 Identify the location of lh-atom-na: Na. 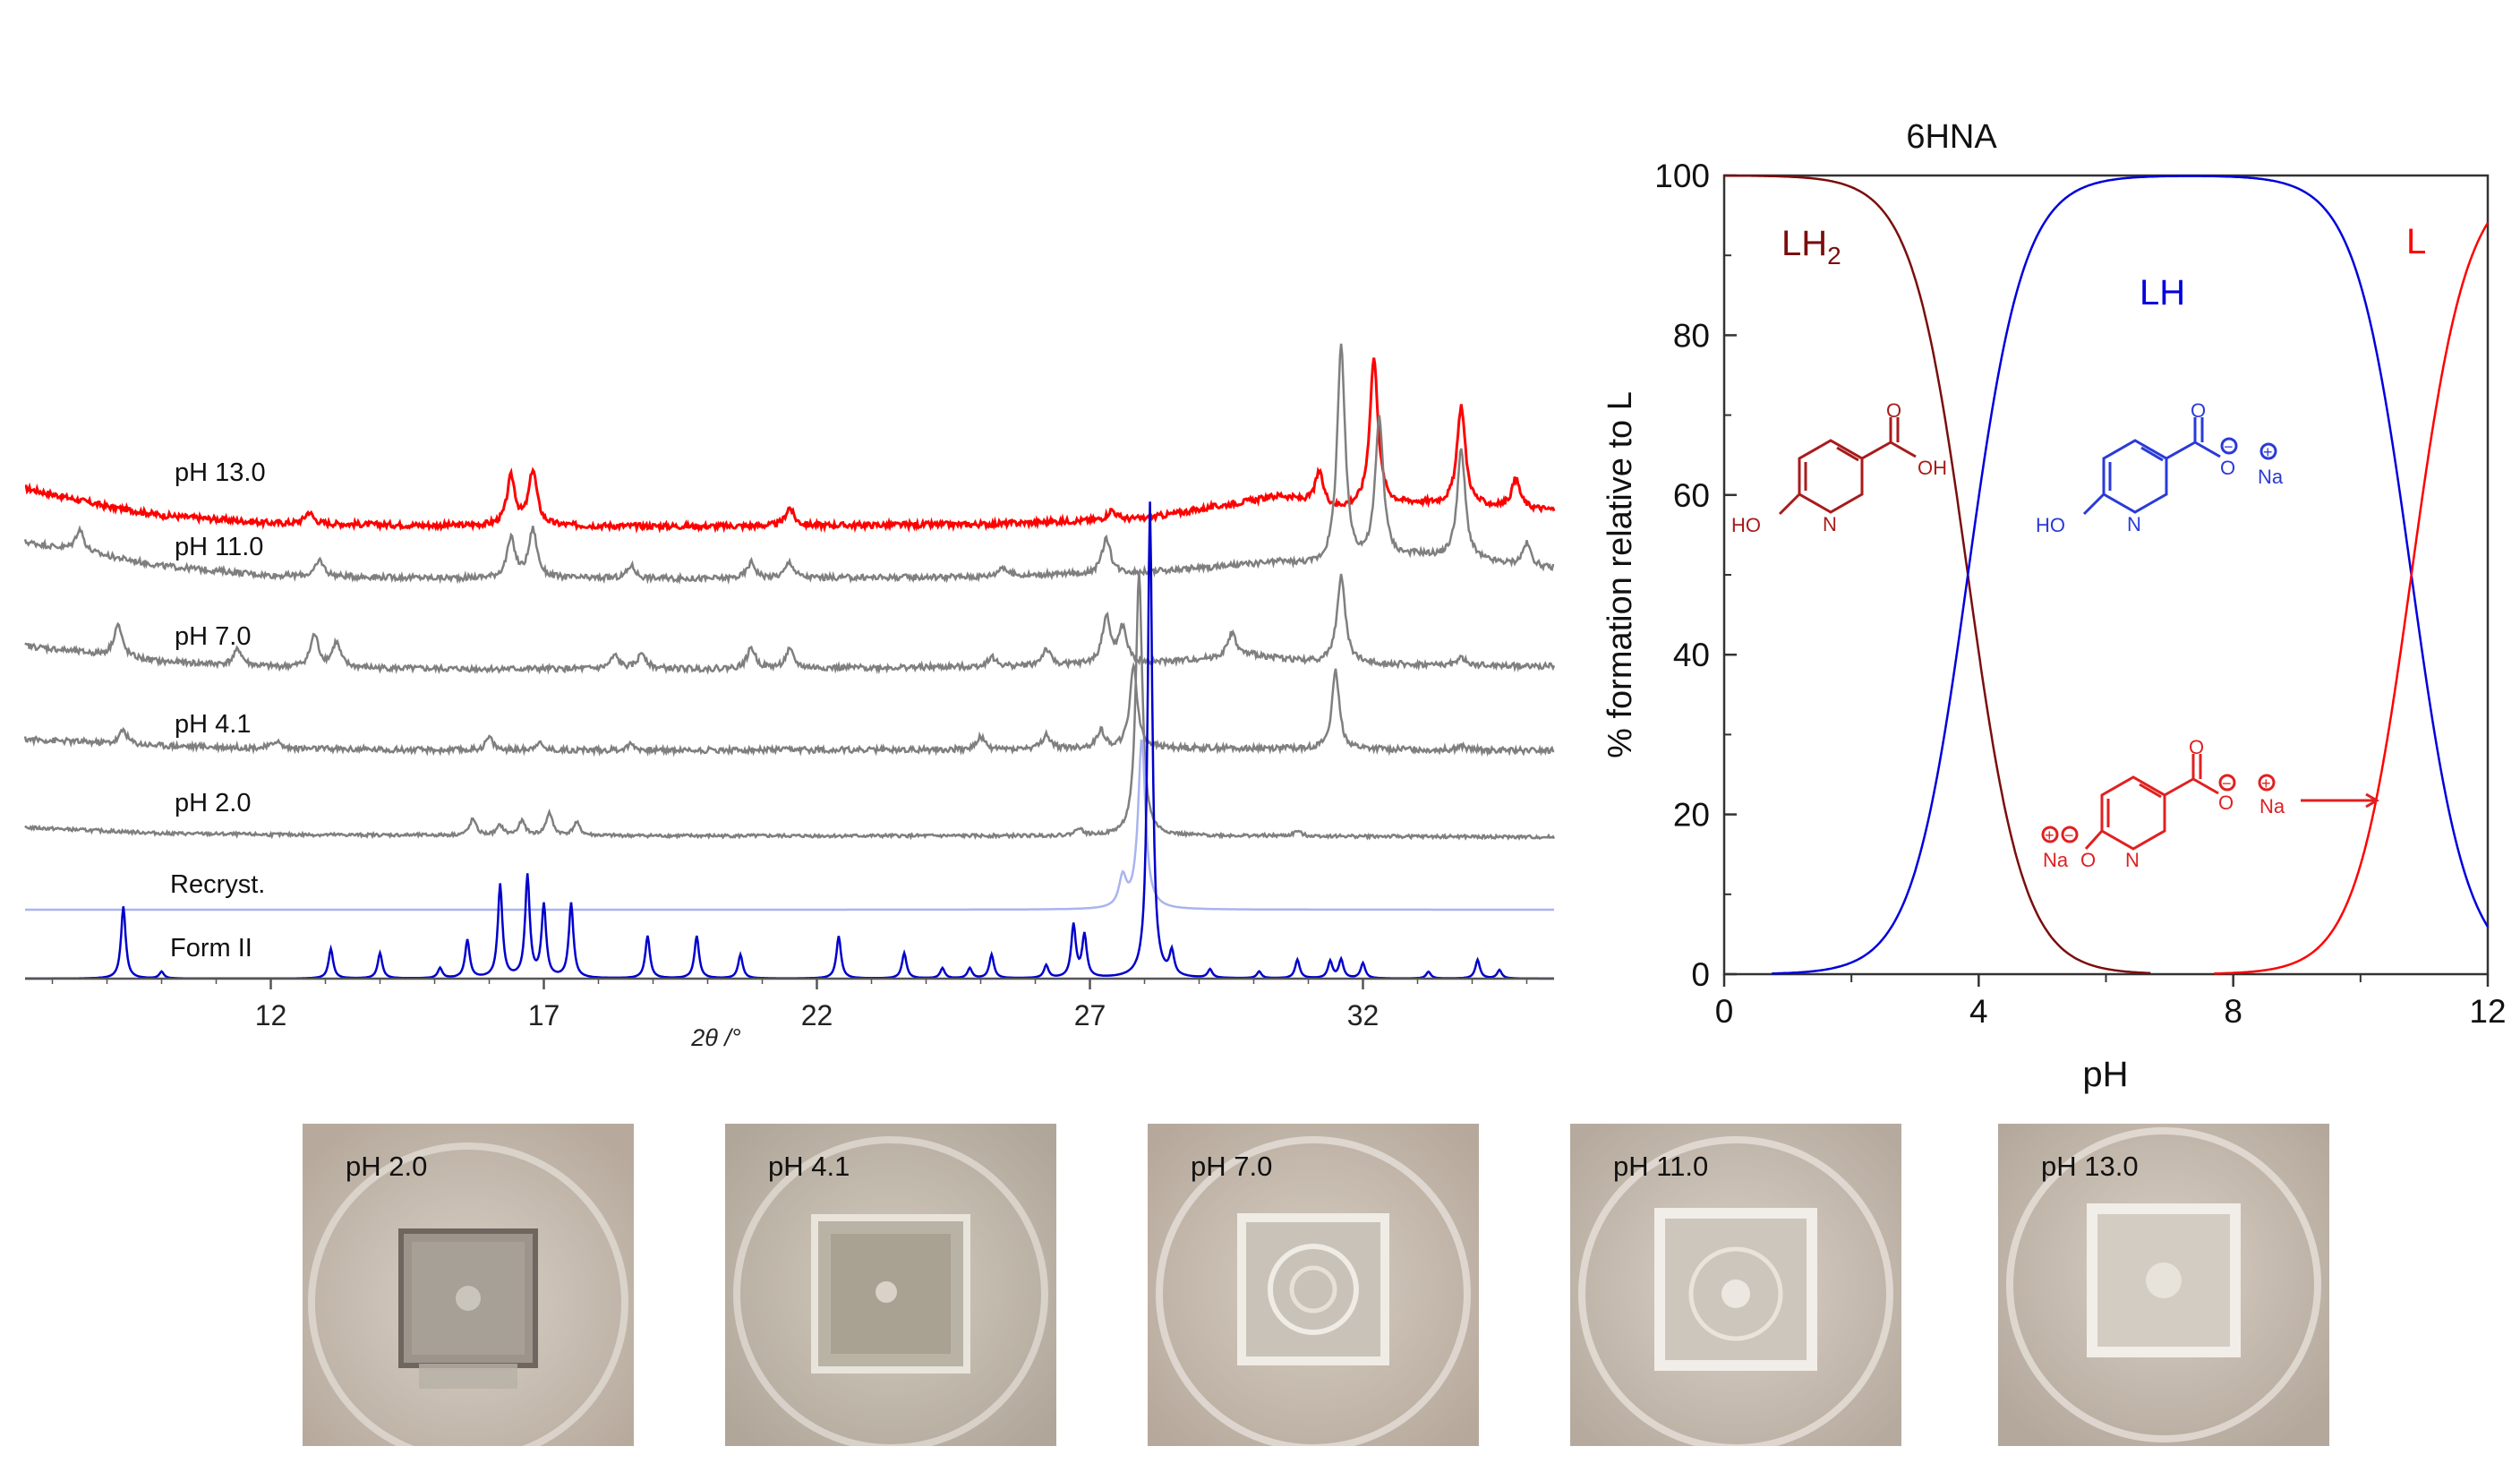
(2271, 477).